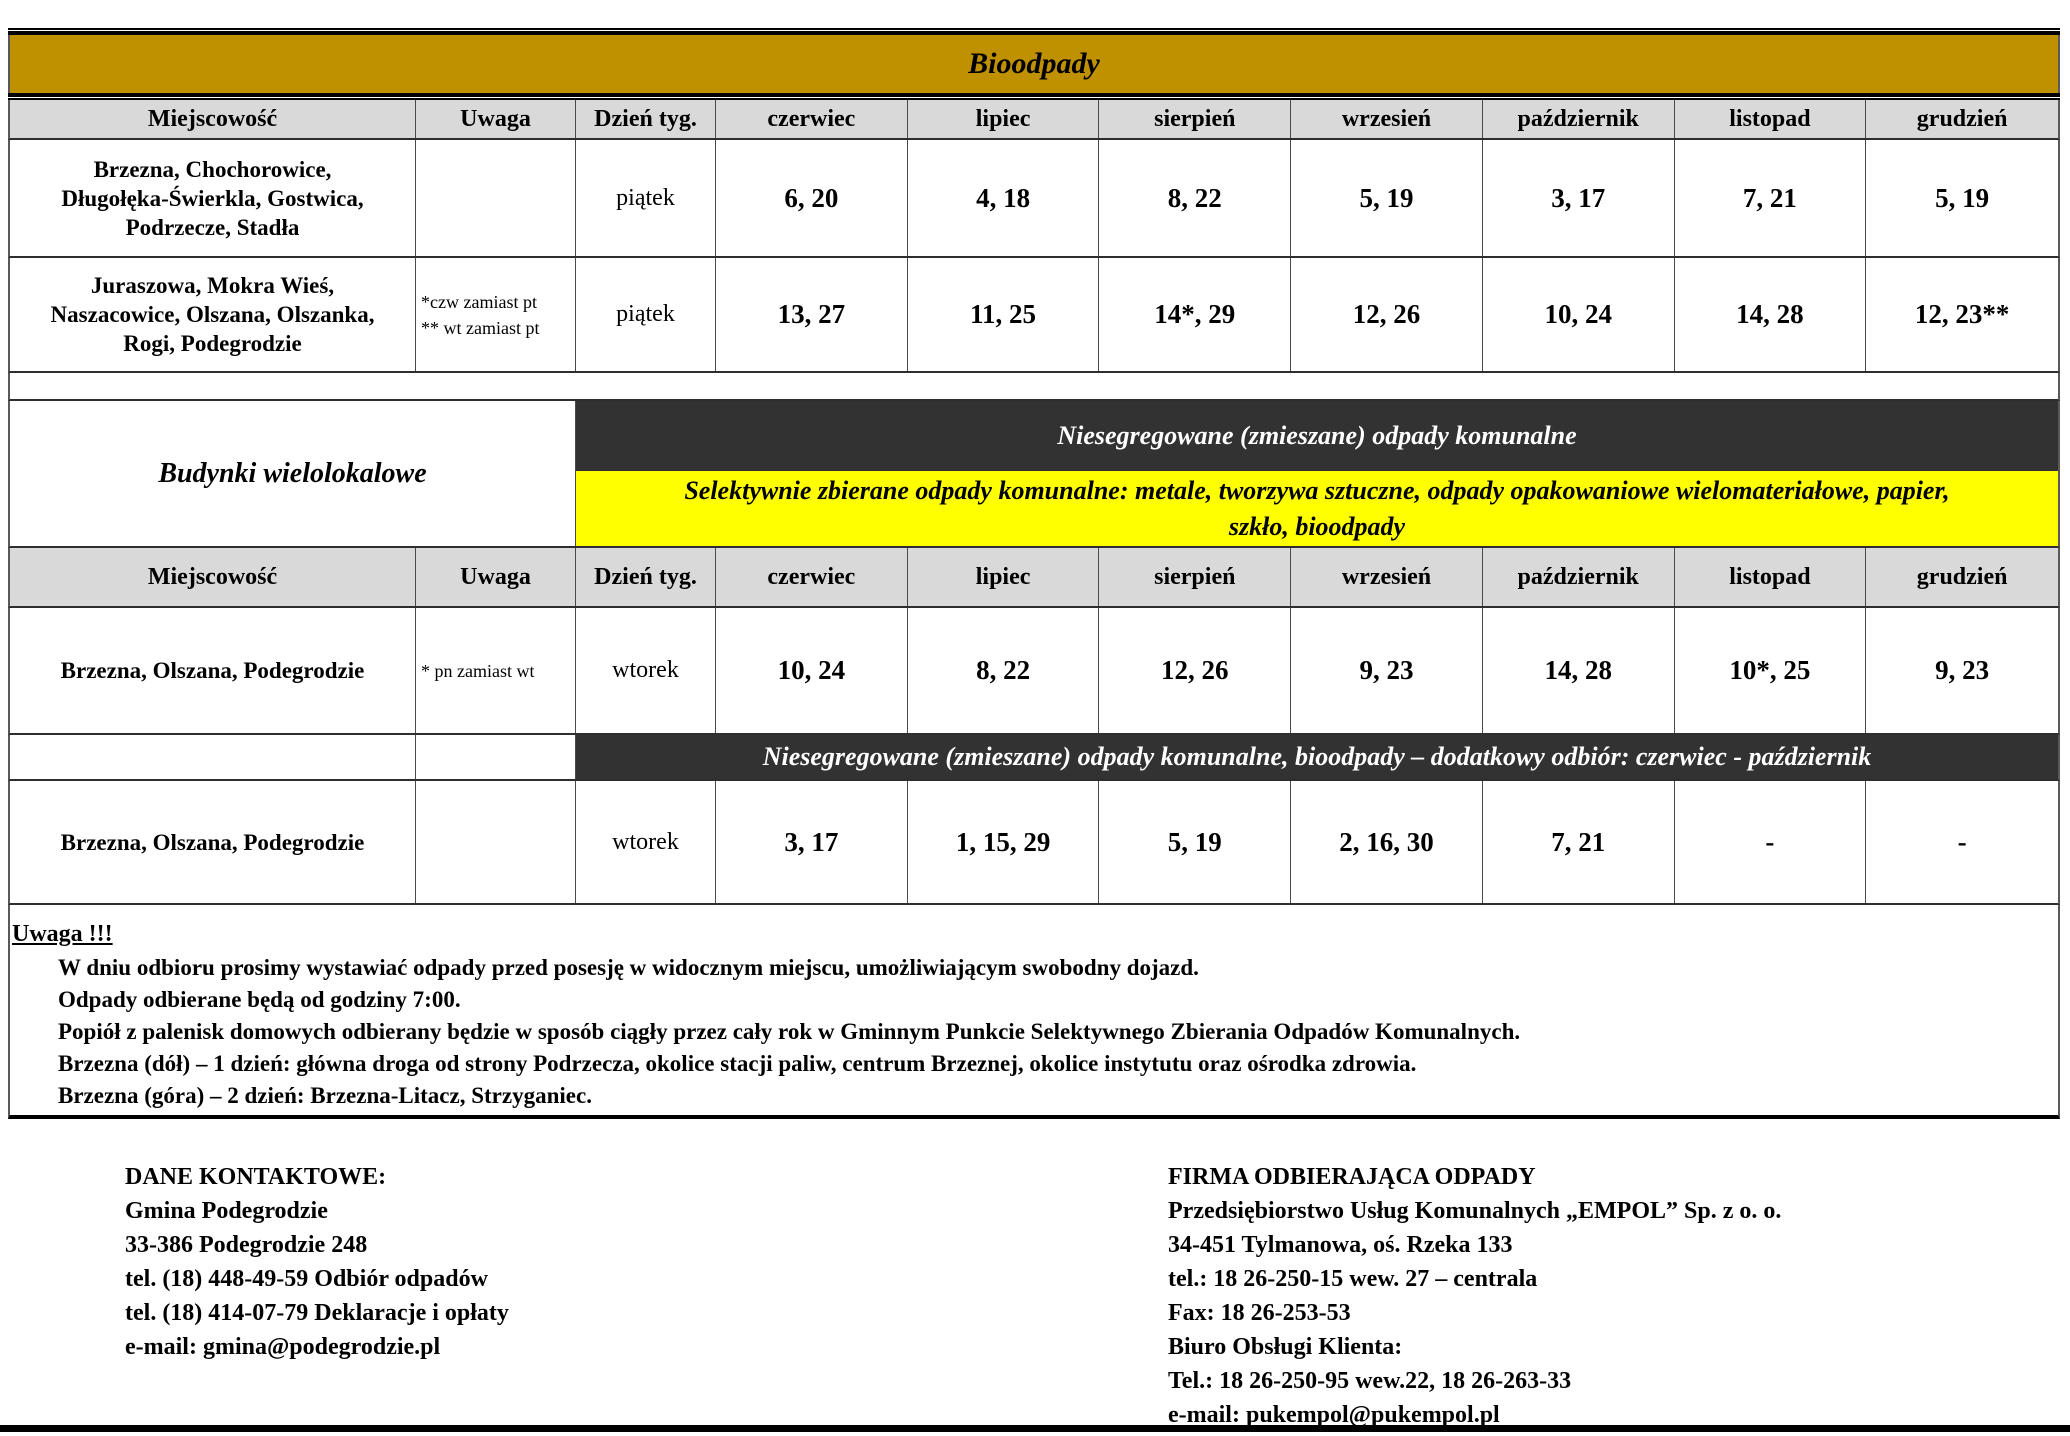  What do you see at coordinates (1579, 670) in the screenshot?
I see `dates-cell-pazdziernik: 14, 28` at bounding box center [1579, 670].